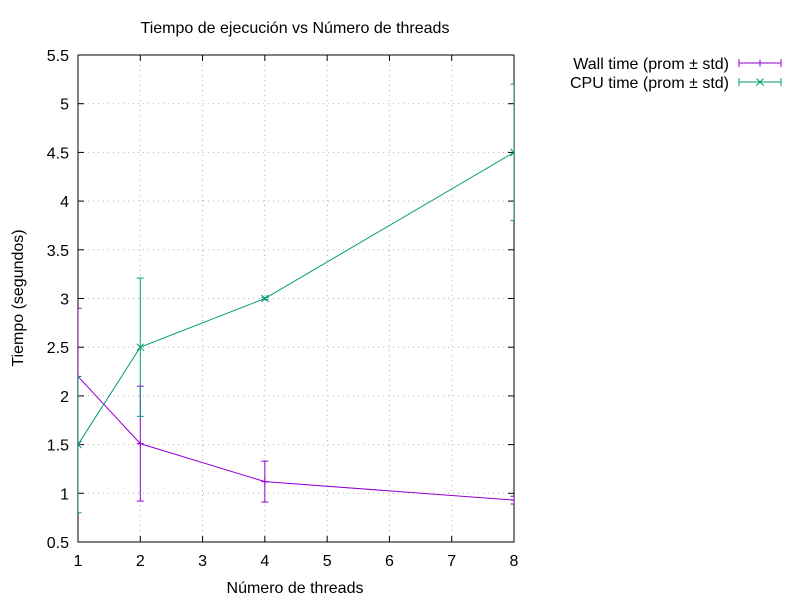  What do you see at coordinates (58, 446) in the screenshot?
I see `y-tick-label: 1.5` at bounding box center [58, 446].